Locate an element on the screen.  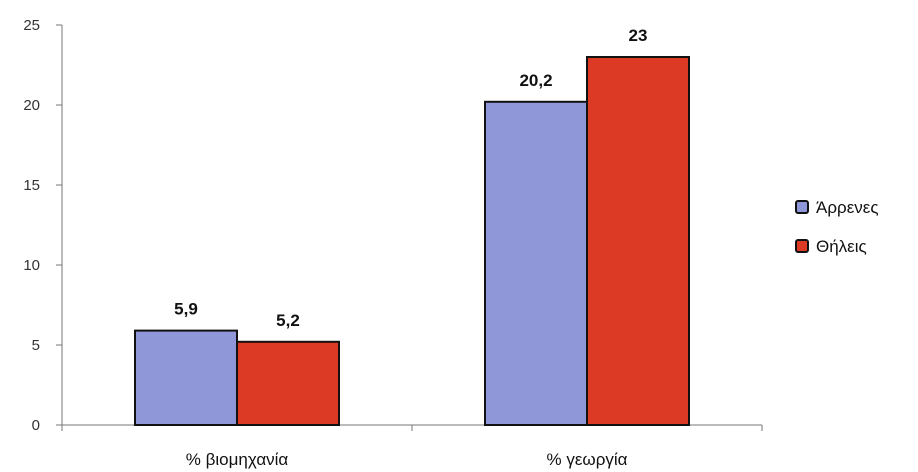
y-tick-label: 0 is located at coordinates (36, 425).